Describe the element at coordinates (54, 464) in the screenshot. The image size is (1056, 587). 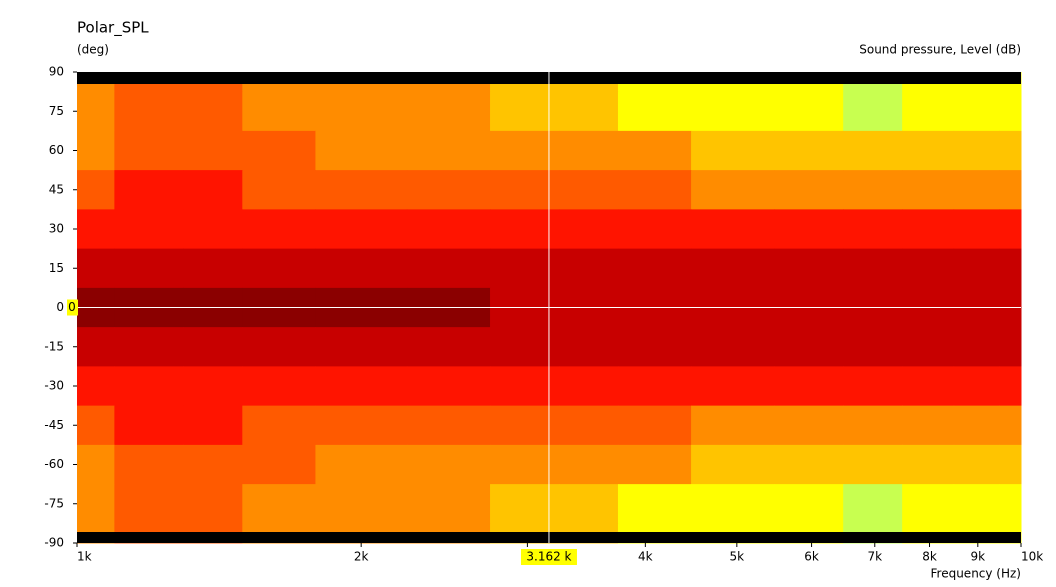
I see `y-tick-label: -60` at that location.